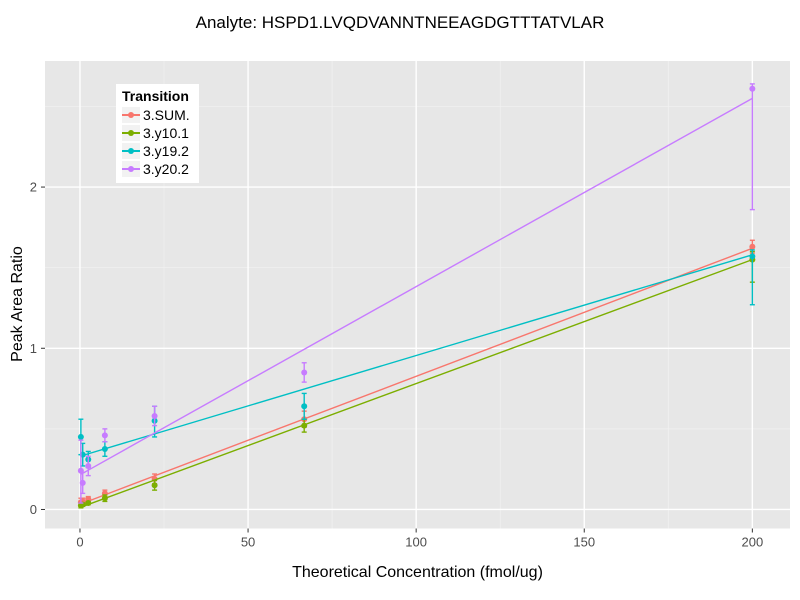 Image resolution: width=800 pixels, height=600 pixels. Describe the element at coordinates (166, 169) in the screenshot. I see `legend-item-label: 3.y20.2` at that location.